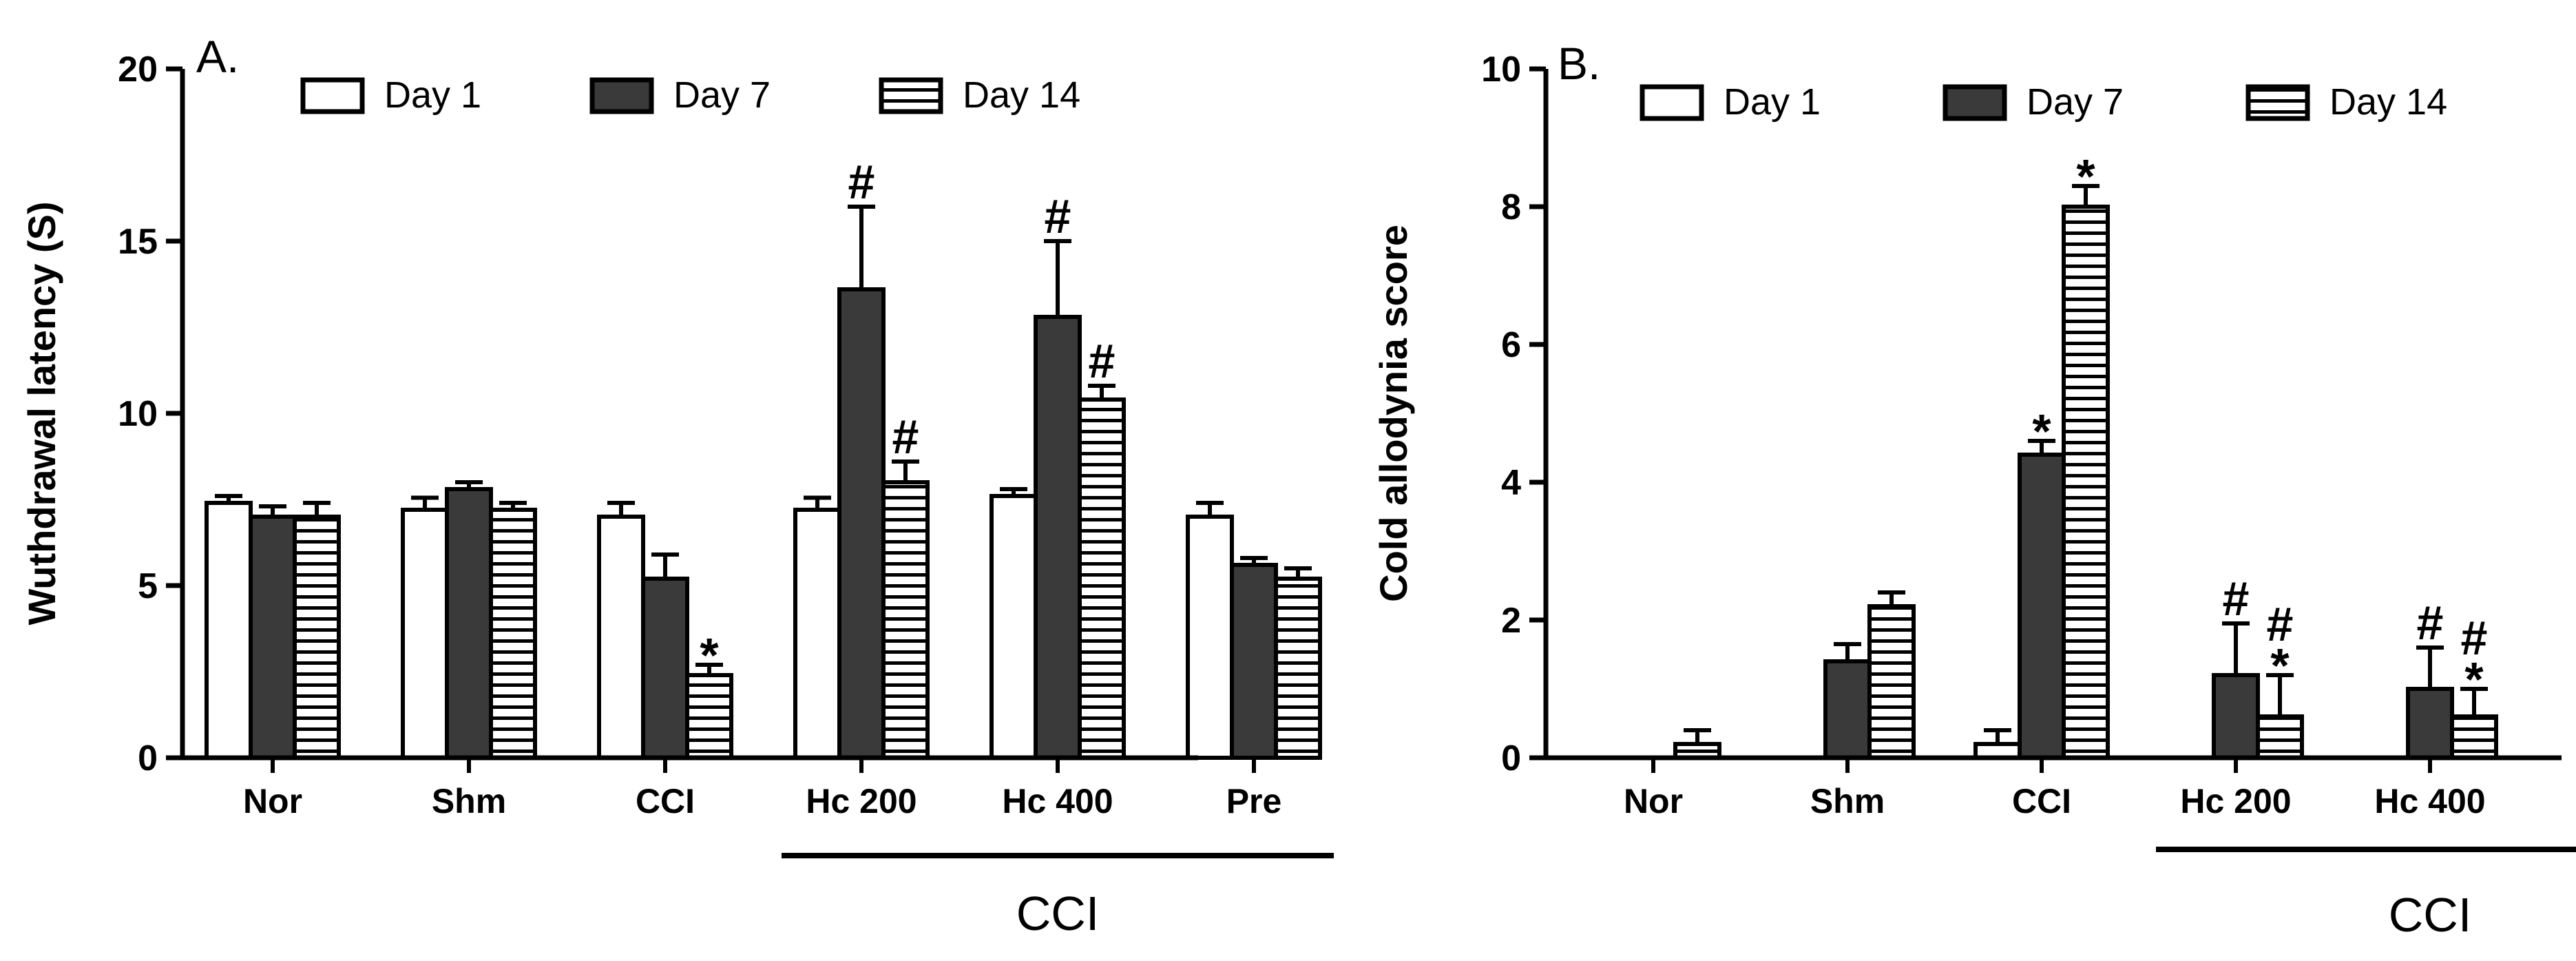 The width and height of the screenshot is (2576, 961). What do you see at coordinates (229, 630) in the screenshot?
I see `bar-day-1-nor` at bounding box center [229, 630].